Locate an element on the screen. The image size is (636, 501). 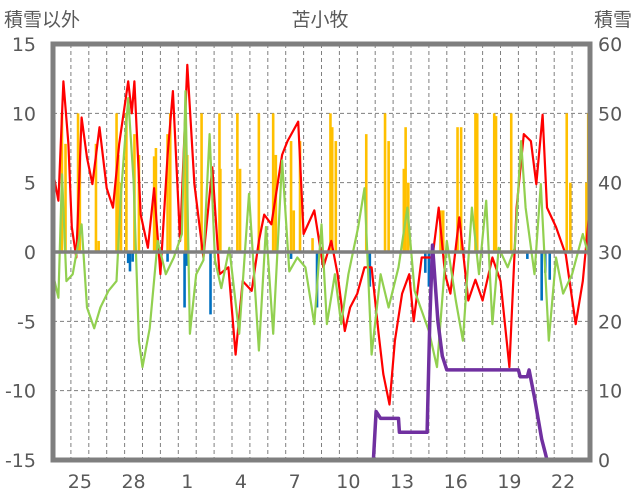
x-tick-label: 1 is located at coordinates (187, 482).